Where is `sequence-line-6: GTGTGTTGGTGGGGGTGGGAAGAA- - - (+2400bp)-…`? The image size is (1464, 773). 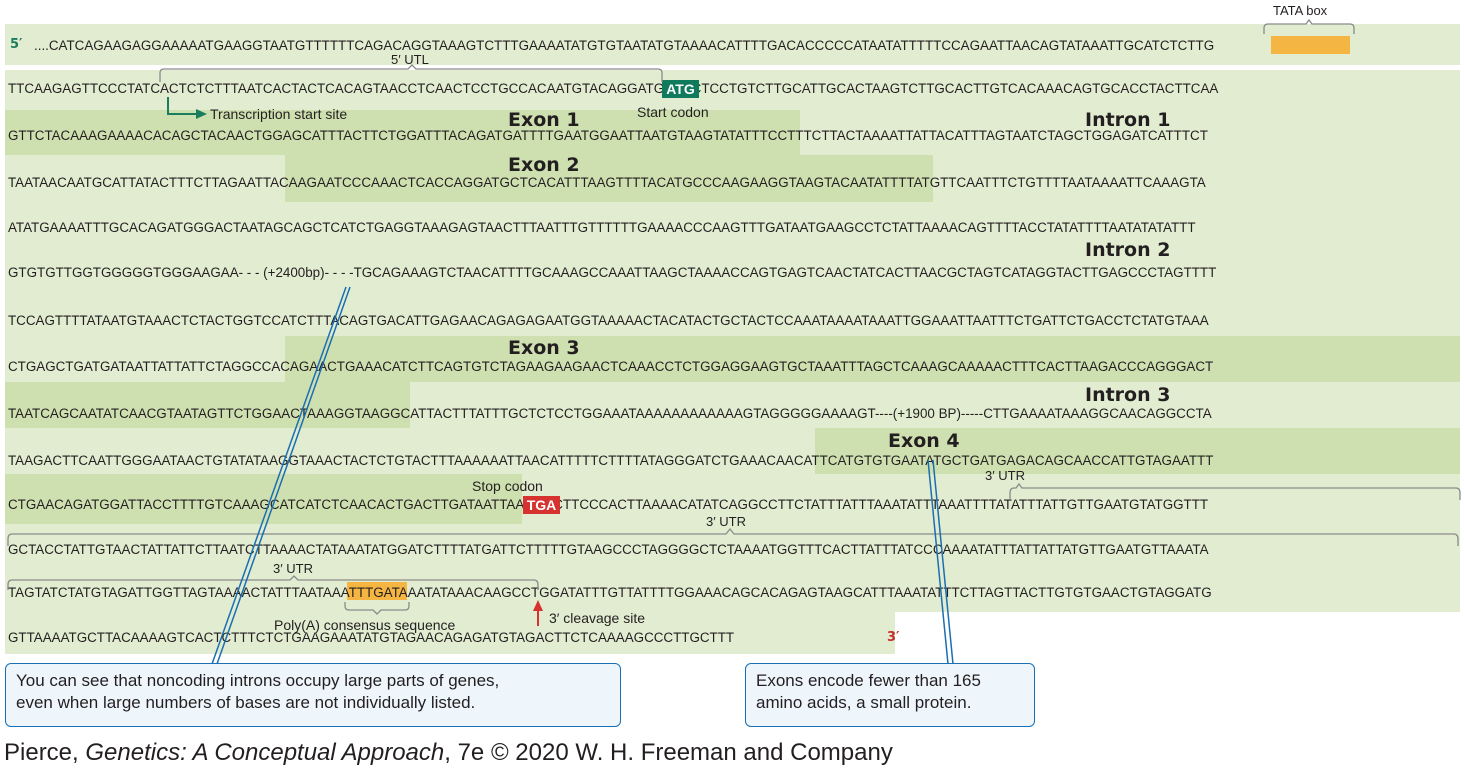 sequence-line-6: GTGTGTTGGTGGGGGTGGGAAGAA- - - (+2400bp)-… is located at coordinates (612, 272).